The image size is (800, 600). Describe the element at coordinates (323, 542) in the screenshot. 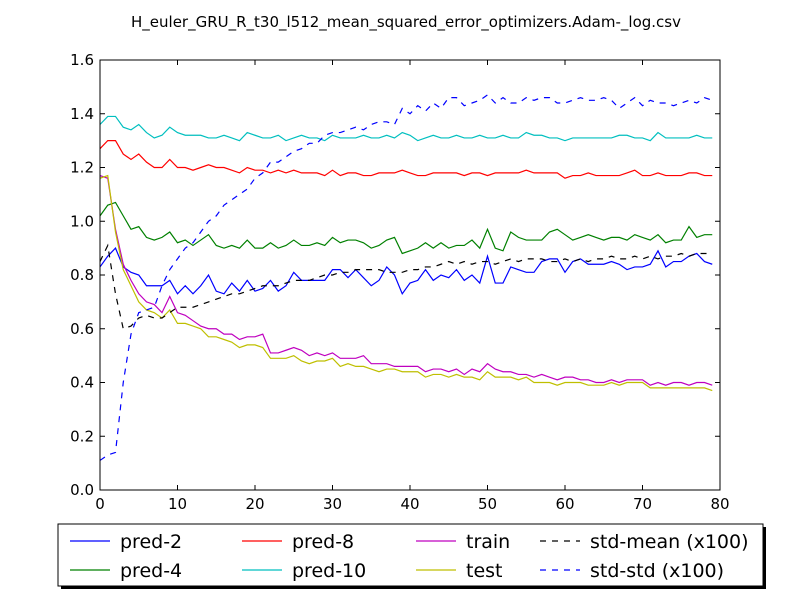

I see `legend-label: pred-8` at that location.